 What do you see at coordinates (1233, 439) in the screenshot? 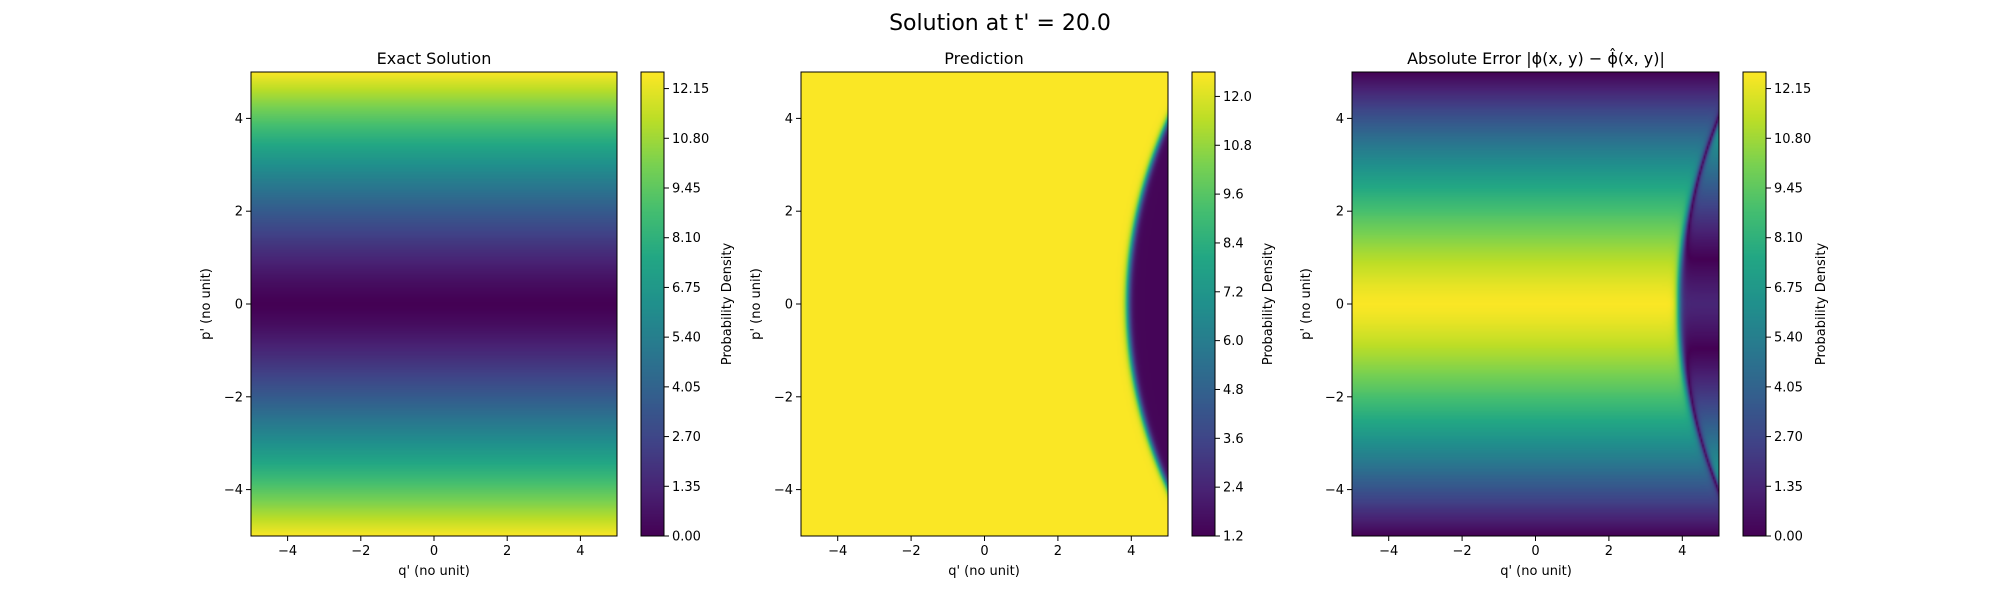
I see `colorbar-tick-label: 3.6` at bounding box center [1233, 439].